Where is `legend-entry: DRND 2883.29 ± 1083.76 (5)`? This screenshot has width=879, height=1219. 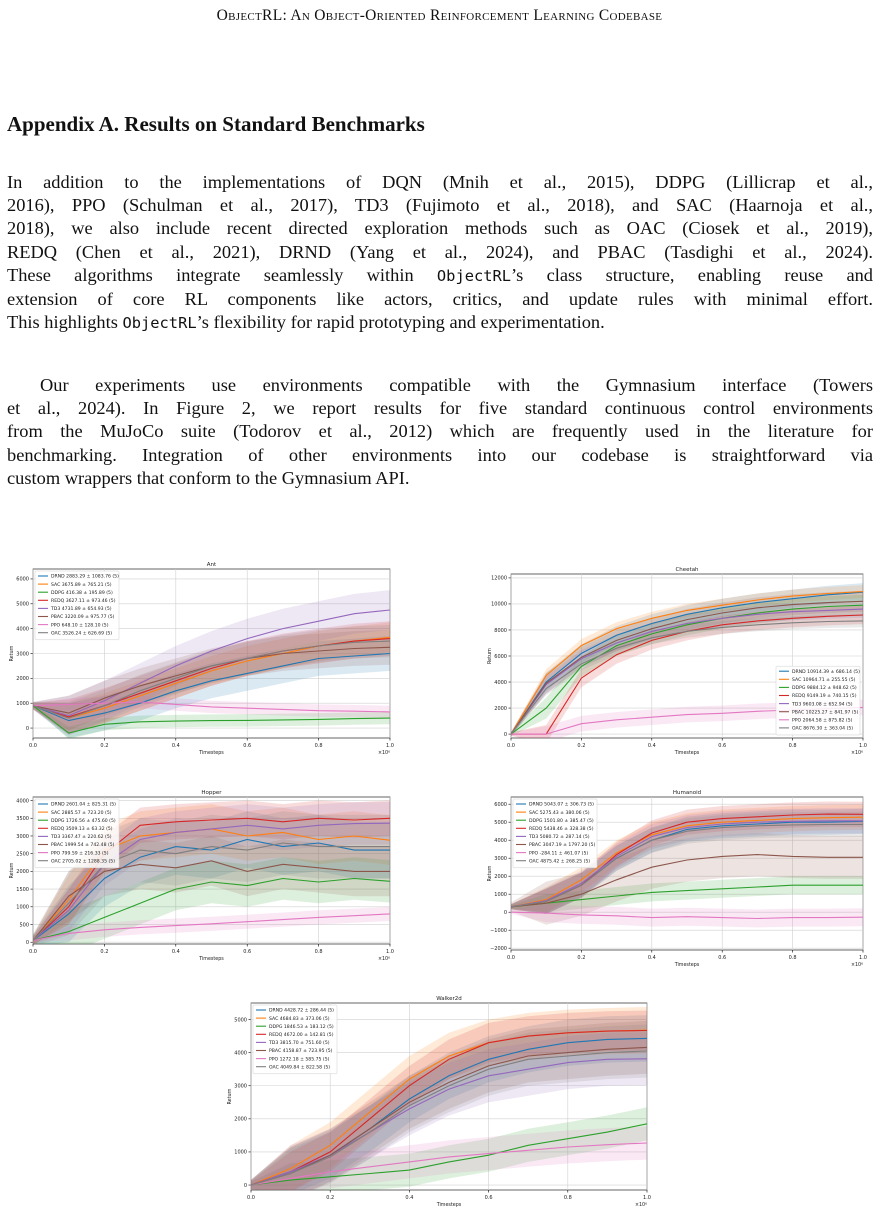
legend-entry: DRND 2883.29 ± 1083.76 (5) is located at coordinates (85, 577).